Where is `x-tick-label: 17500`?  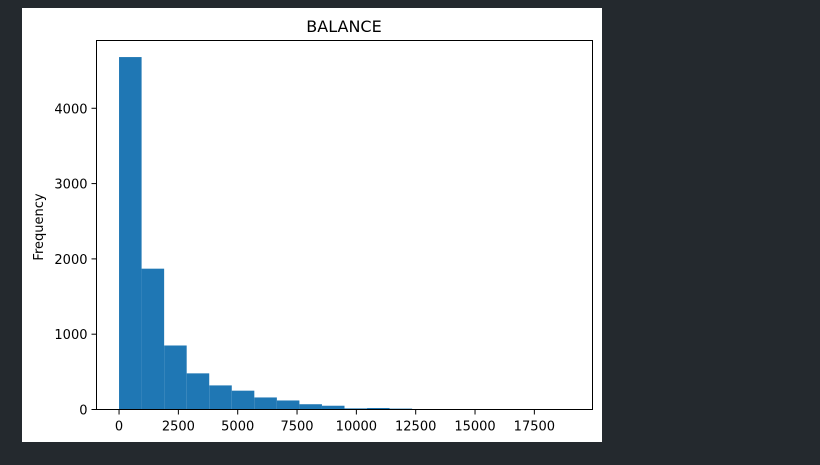
x-tick-label: 17500 is located at coordinates (534, 427).